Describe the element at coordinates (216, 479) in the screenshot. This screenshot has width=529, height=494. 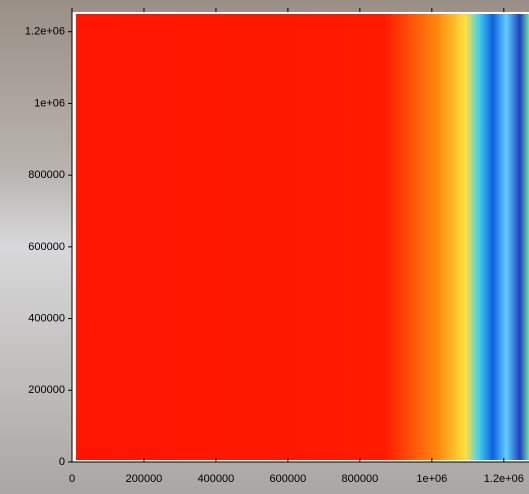
I see `x-tick-label: 400000` at that location.